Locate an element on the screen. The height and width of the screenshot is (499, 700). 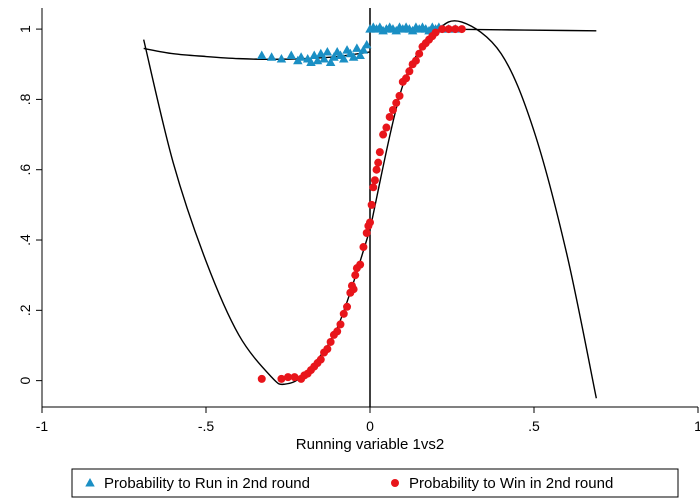
x-tick-label: .5 is located at coordinates (534, 426).